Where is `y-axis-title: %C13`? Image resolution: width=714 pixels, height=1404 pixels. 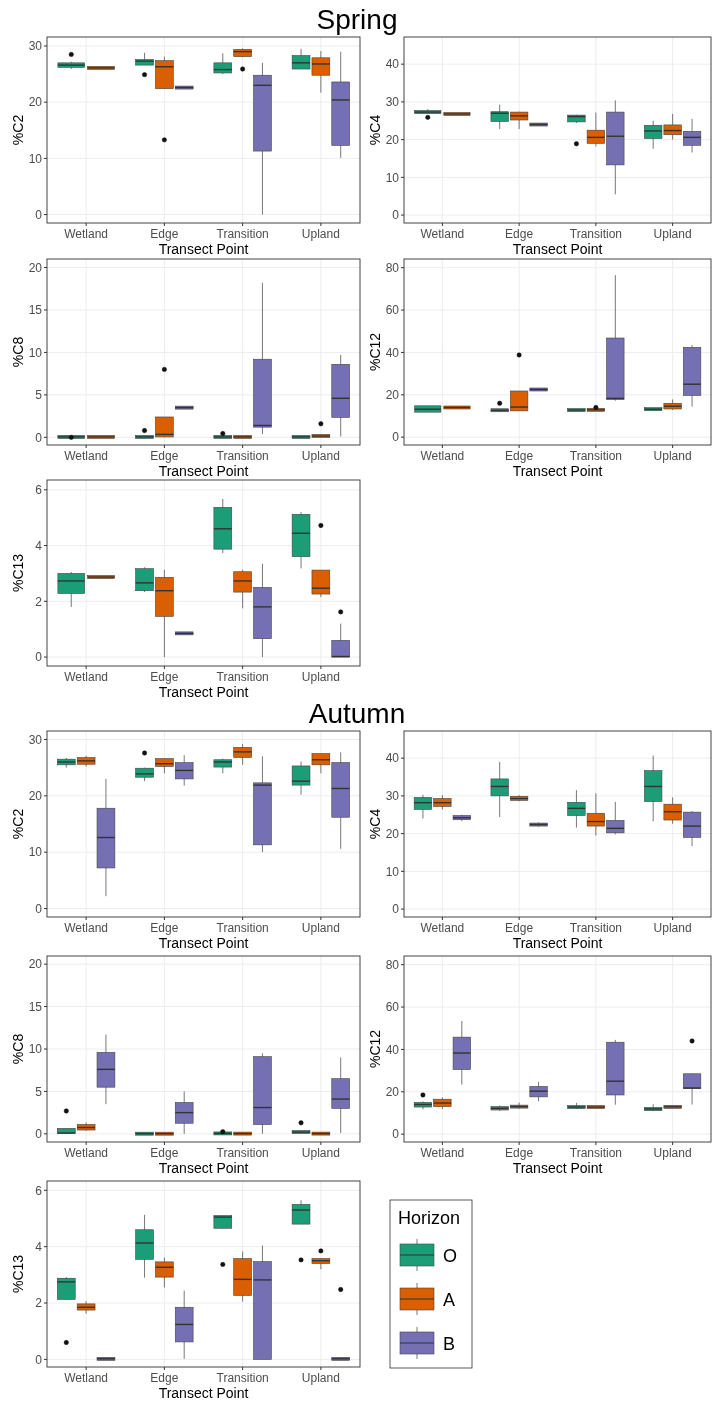 y-axis-title: %C13 is located at coordinates (18, 1274).